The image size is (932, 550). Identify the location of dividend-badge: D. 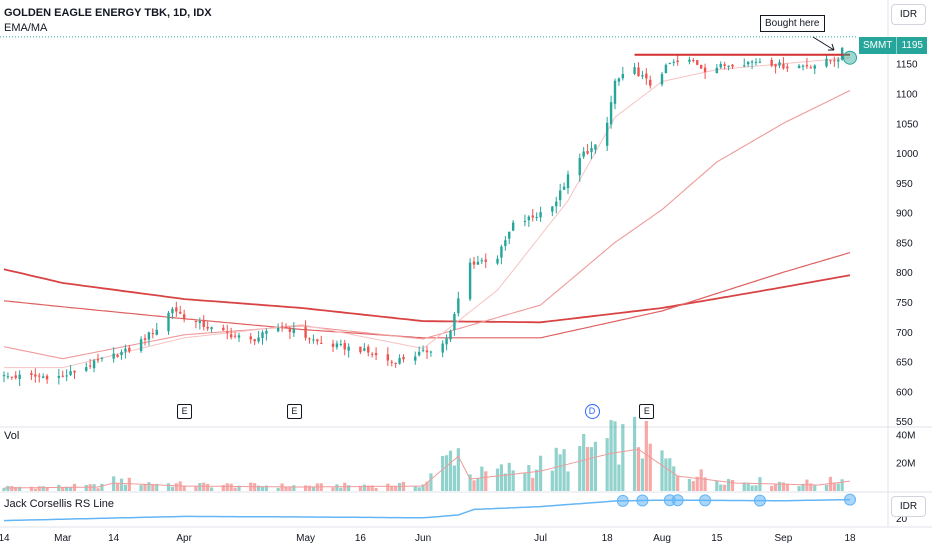
(592, 411).